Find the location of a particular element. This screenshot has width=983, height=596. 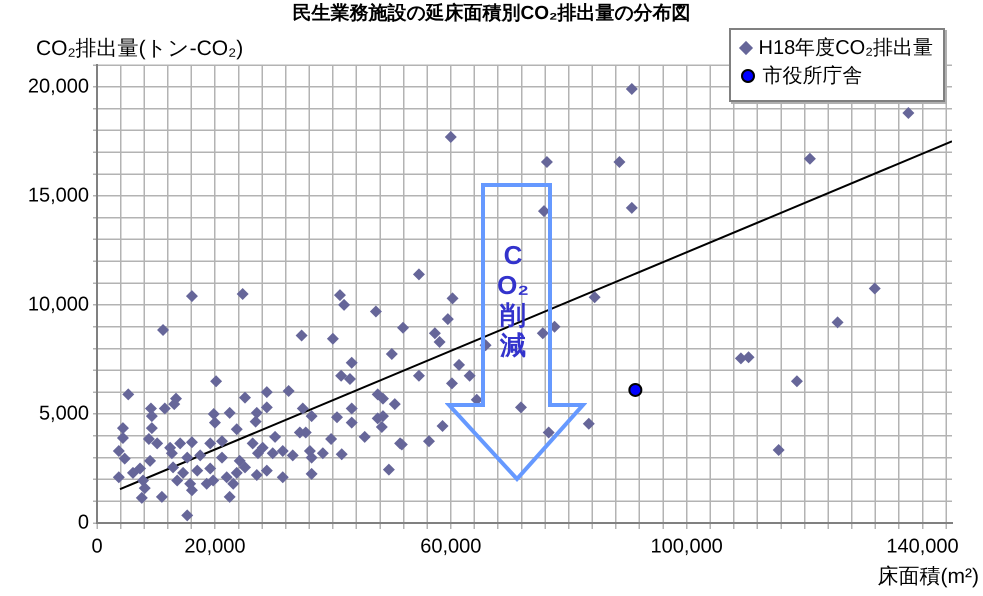

y-tick-label: 0 is located at coordinates (83, 523).